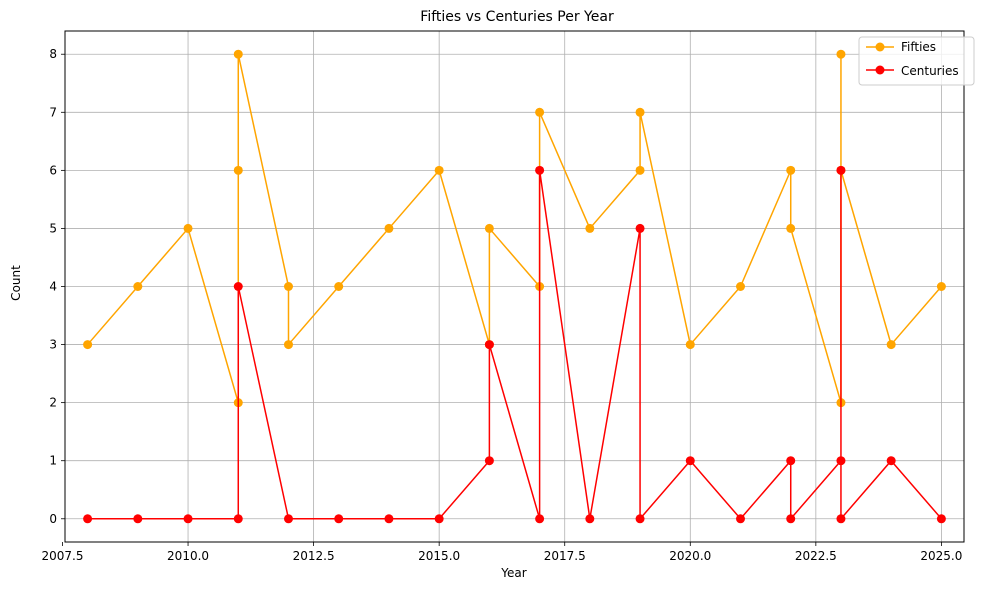 The image size is (989, 590). What do you see at coordinates (53, 112) in the screenshot?
I see `y-tick-label: 7` at bounding box center [53, 112].